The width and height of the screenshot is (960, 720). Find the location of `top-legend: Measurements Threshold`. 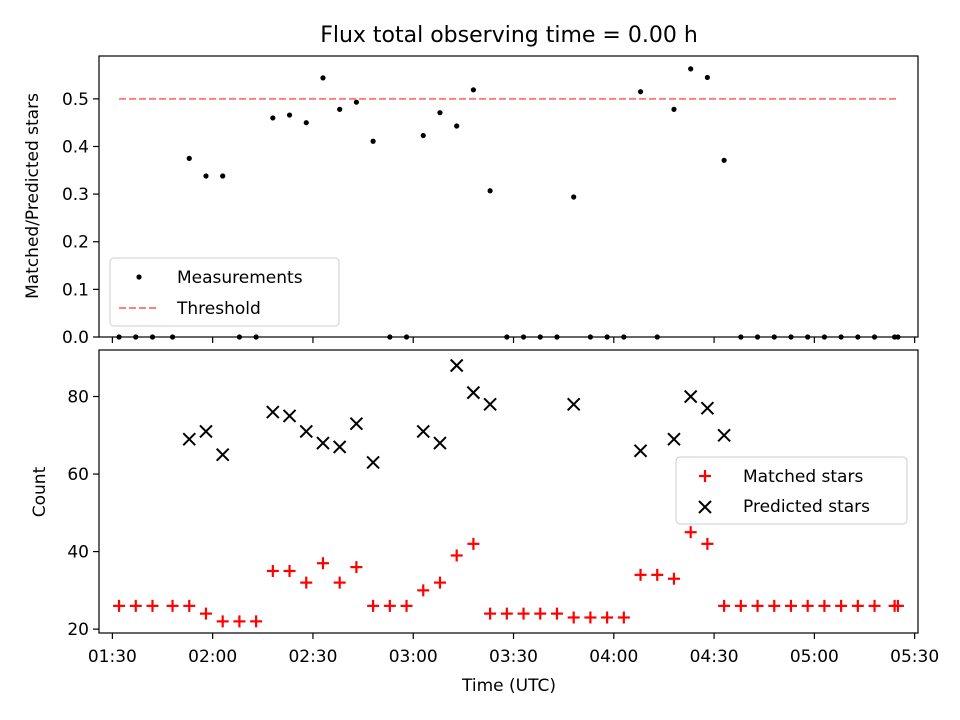

top-legend: Measurements Threshold is located at coordinates (224, 292).